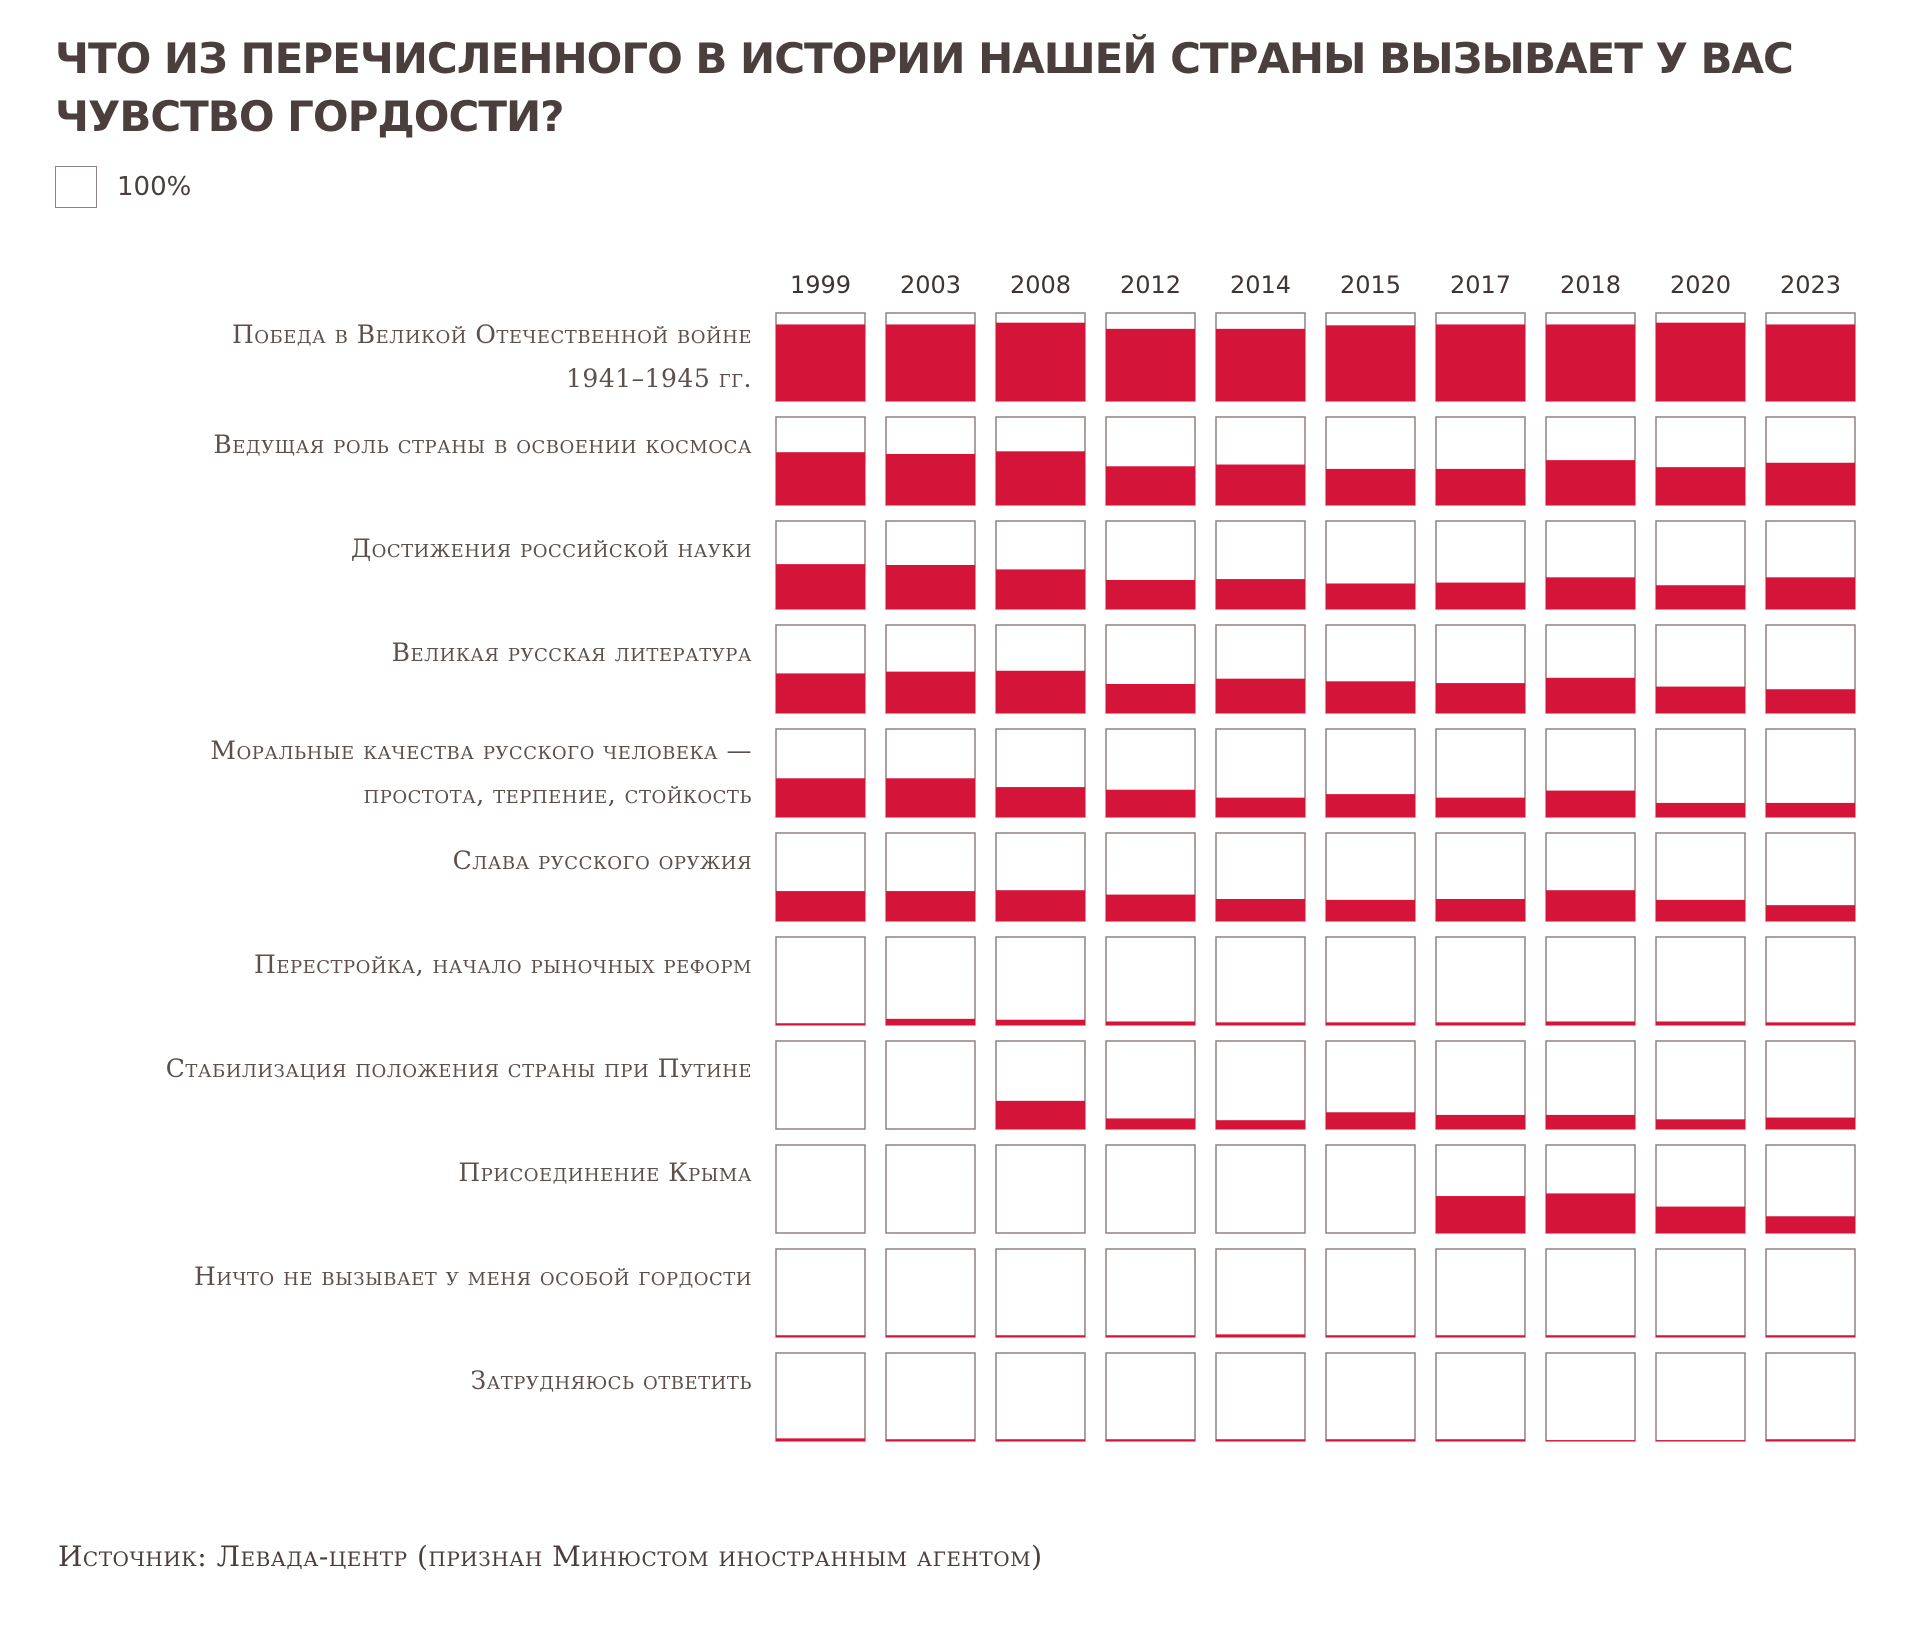  I want to click on row-label: Перестройка, начало рыночных реформ, so click(503, 964).